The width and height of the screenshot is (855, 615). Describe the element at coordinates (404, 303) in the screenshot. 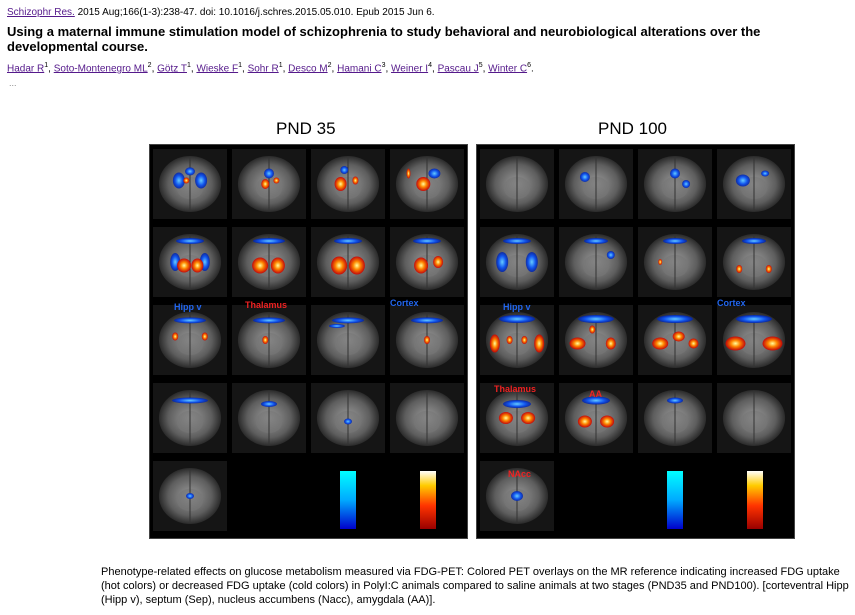

I see `label-cortex-left: Cortex` at that location.